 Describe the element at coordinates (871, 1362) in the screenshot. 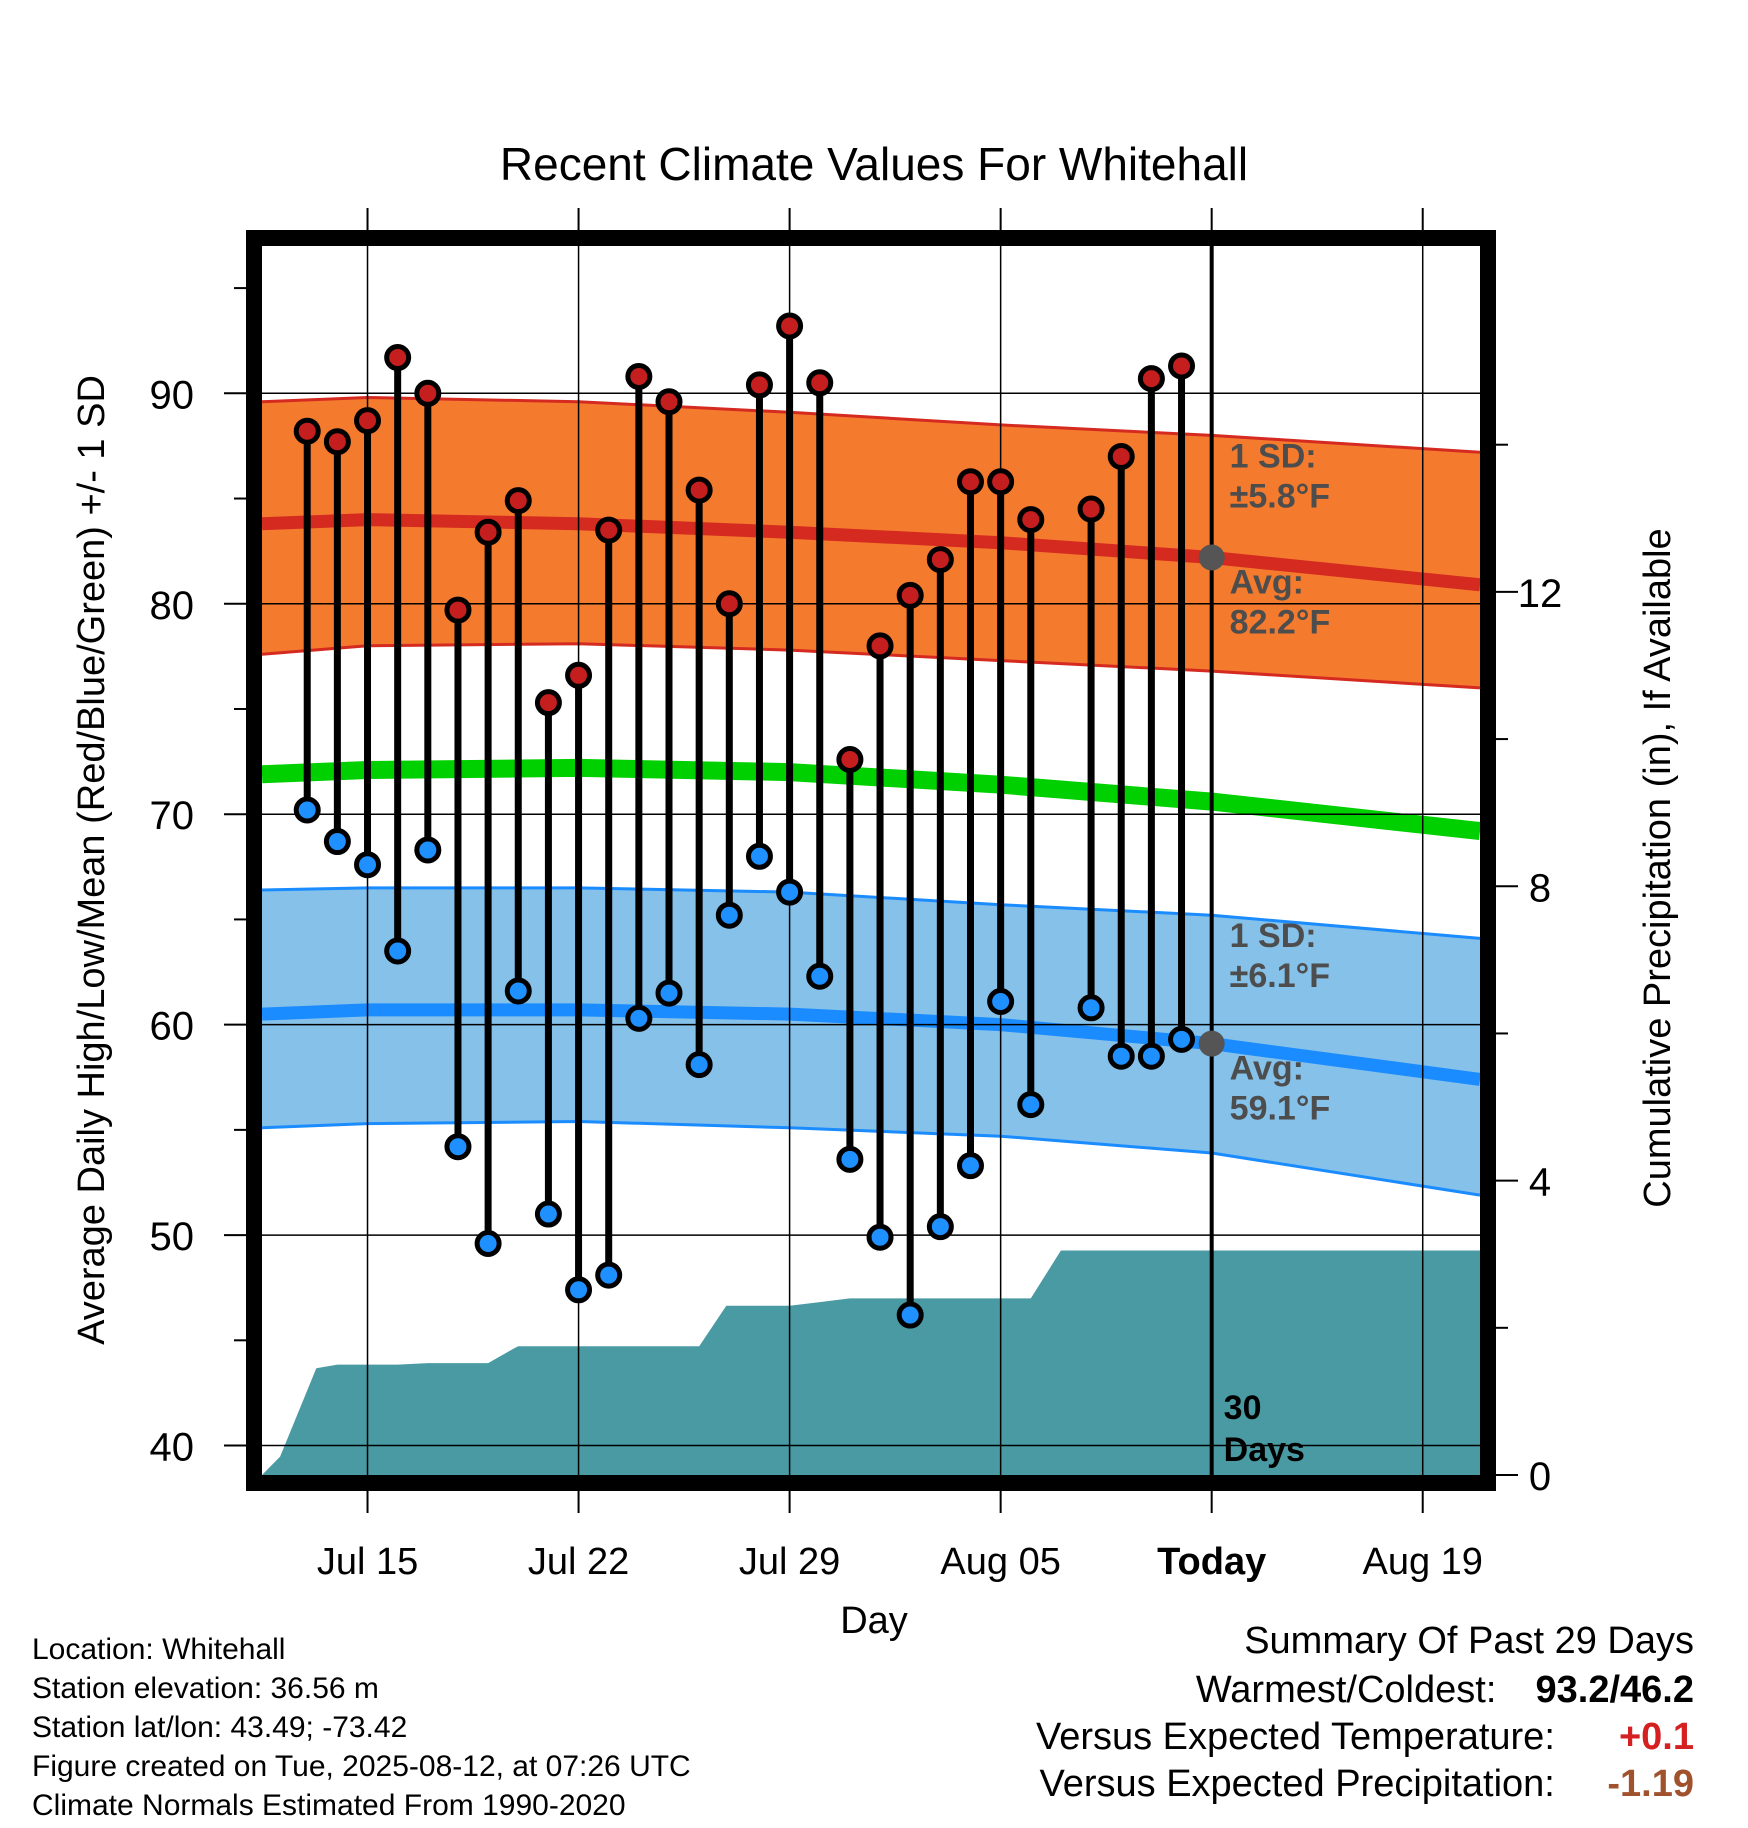

I see `precipitation-area` at that location.